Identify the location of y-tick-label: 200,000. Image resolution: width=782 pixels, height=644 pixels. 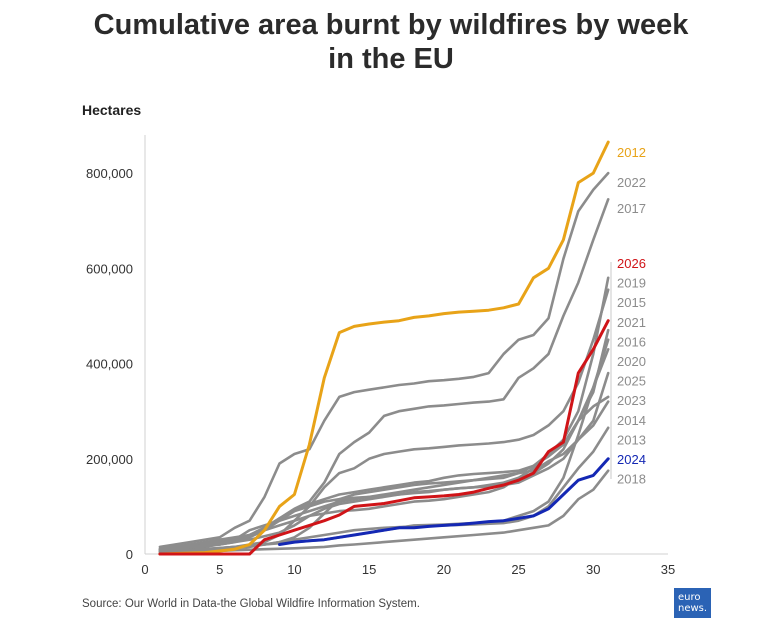
(109, 459).